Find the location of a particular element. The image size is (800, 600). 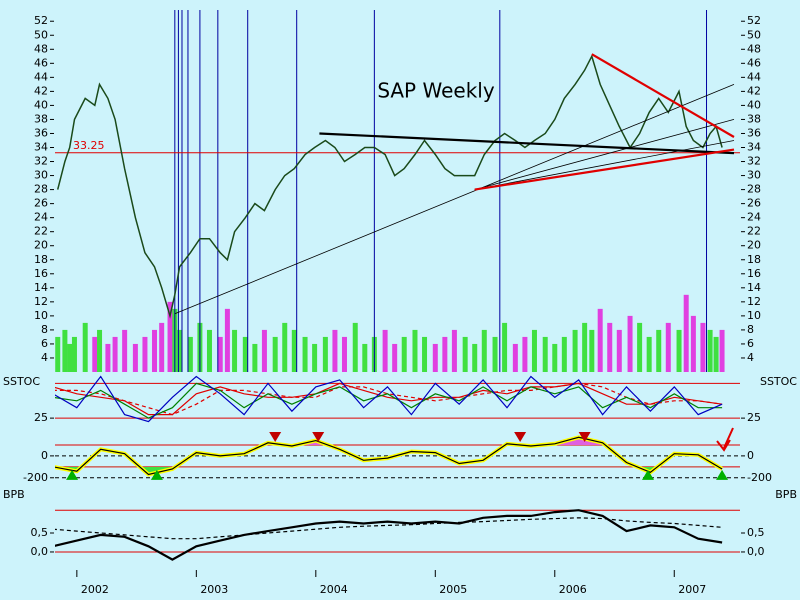

y-tick-label: 50 is located at coordinates (754, 34).